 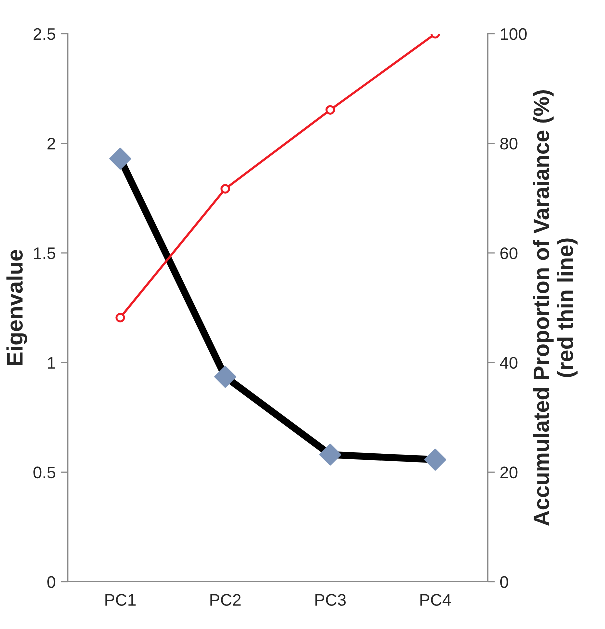 I want to click on y-axis-title: Eigenvalue, so click(x=17, y=308).